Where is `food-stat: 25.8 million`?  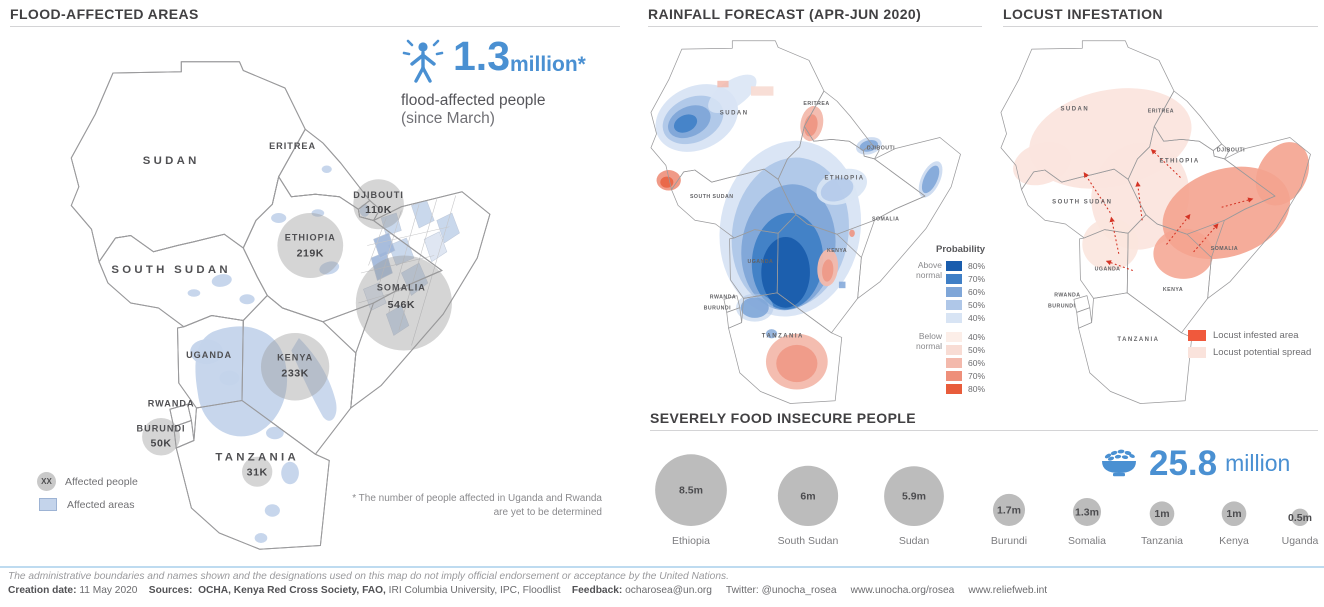 food-stat: 25.8 million is located at coordinates (1194, 463).